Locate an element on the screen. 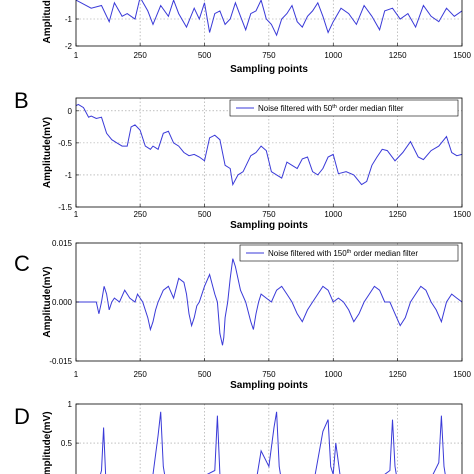  panel-label: C is located at coordinates (22, 263).